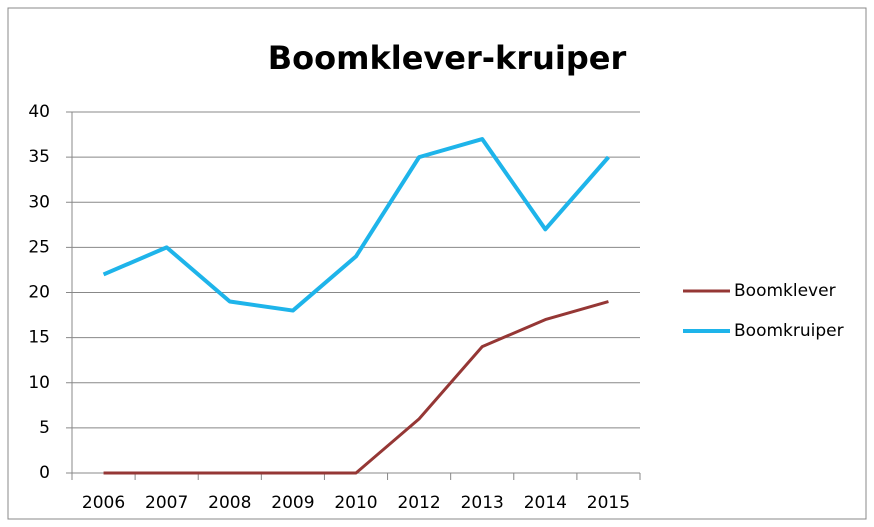 The width and height of the screenshot is (874, 527). I want to click on x-tick-label: 2008, so click(229, 503).